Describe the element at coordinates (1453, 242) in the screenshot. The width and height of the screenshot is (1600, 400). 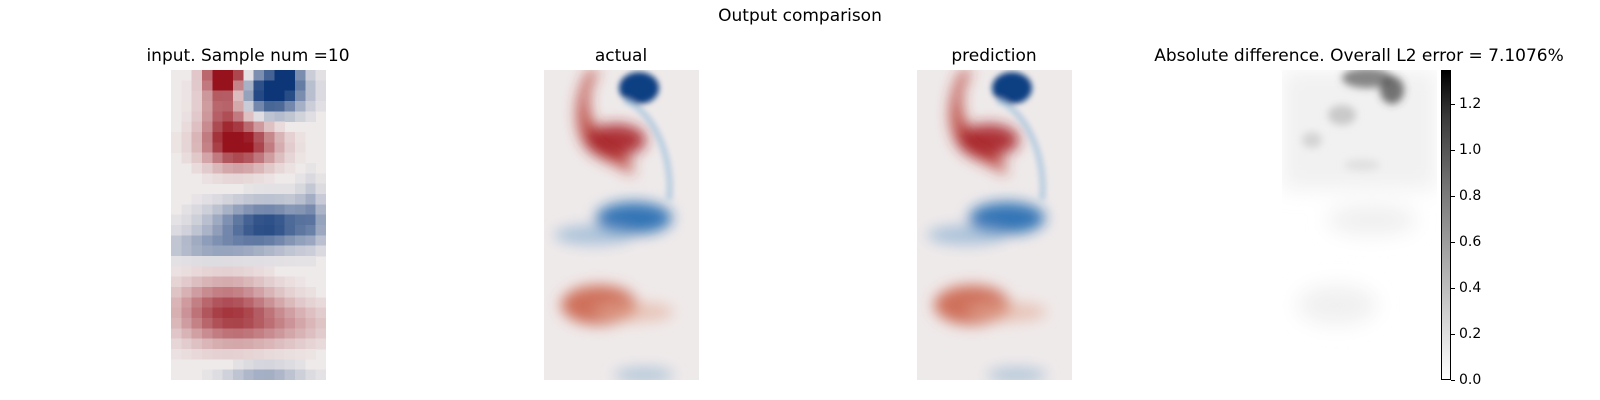
I see `colorbar-tick` at that location.